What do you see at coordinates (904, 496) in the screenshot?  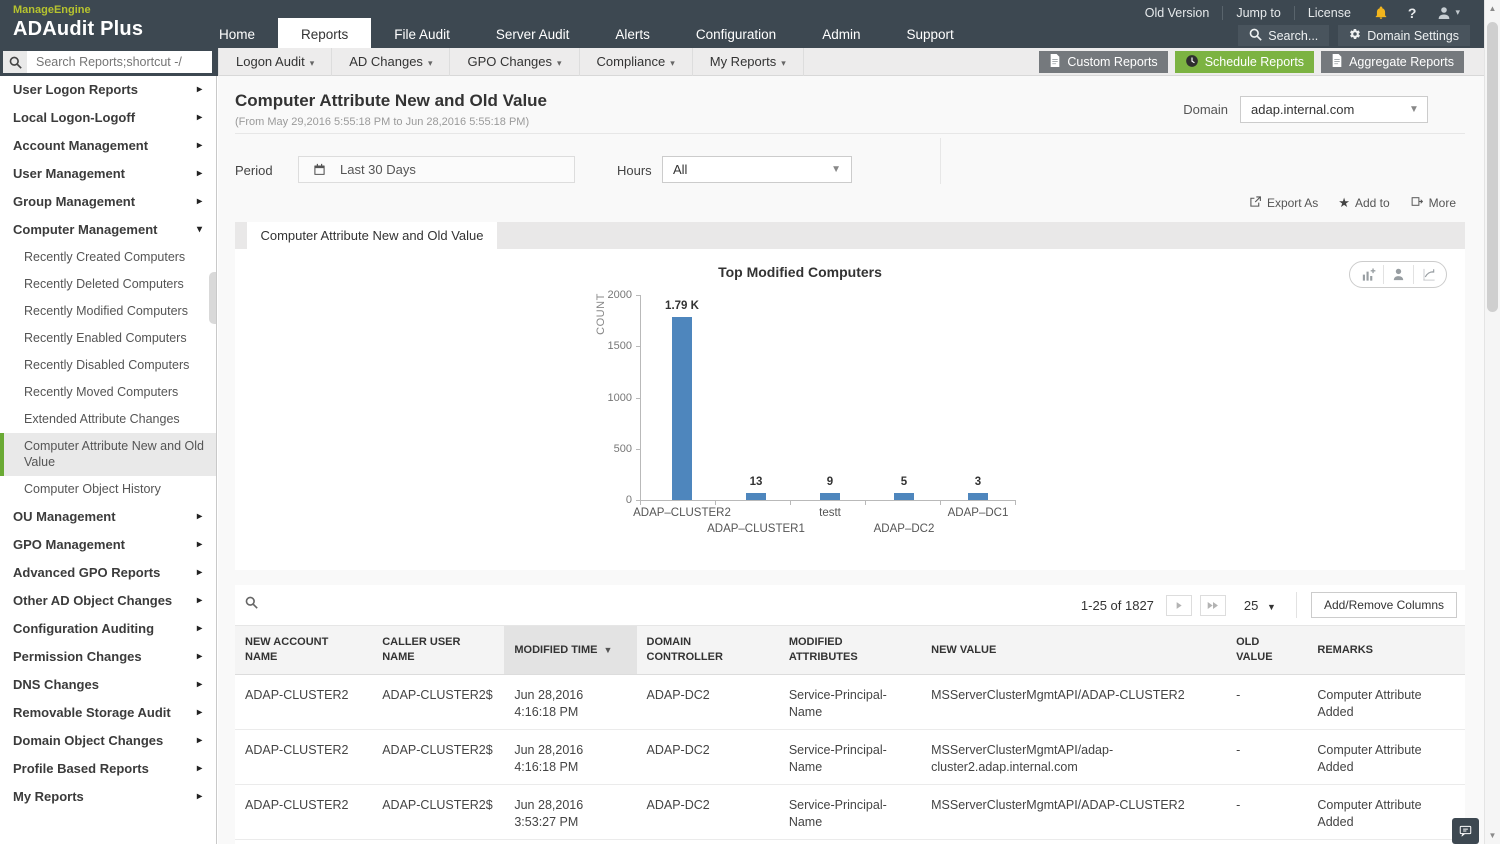 I see `chart-bar-adap-dc2` at bounding box center [904, 496].